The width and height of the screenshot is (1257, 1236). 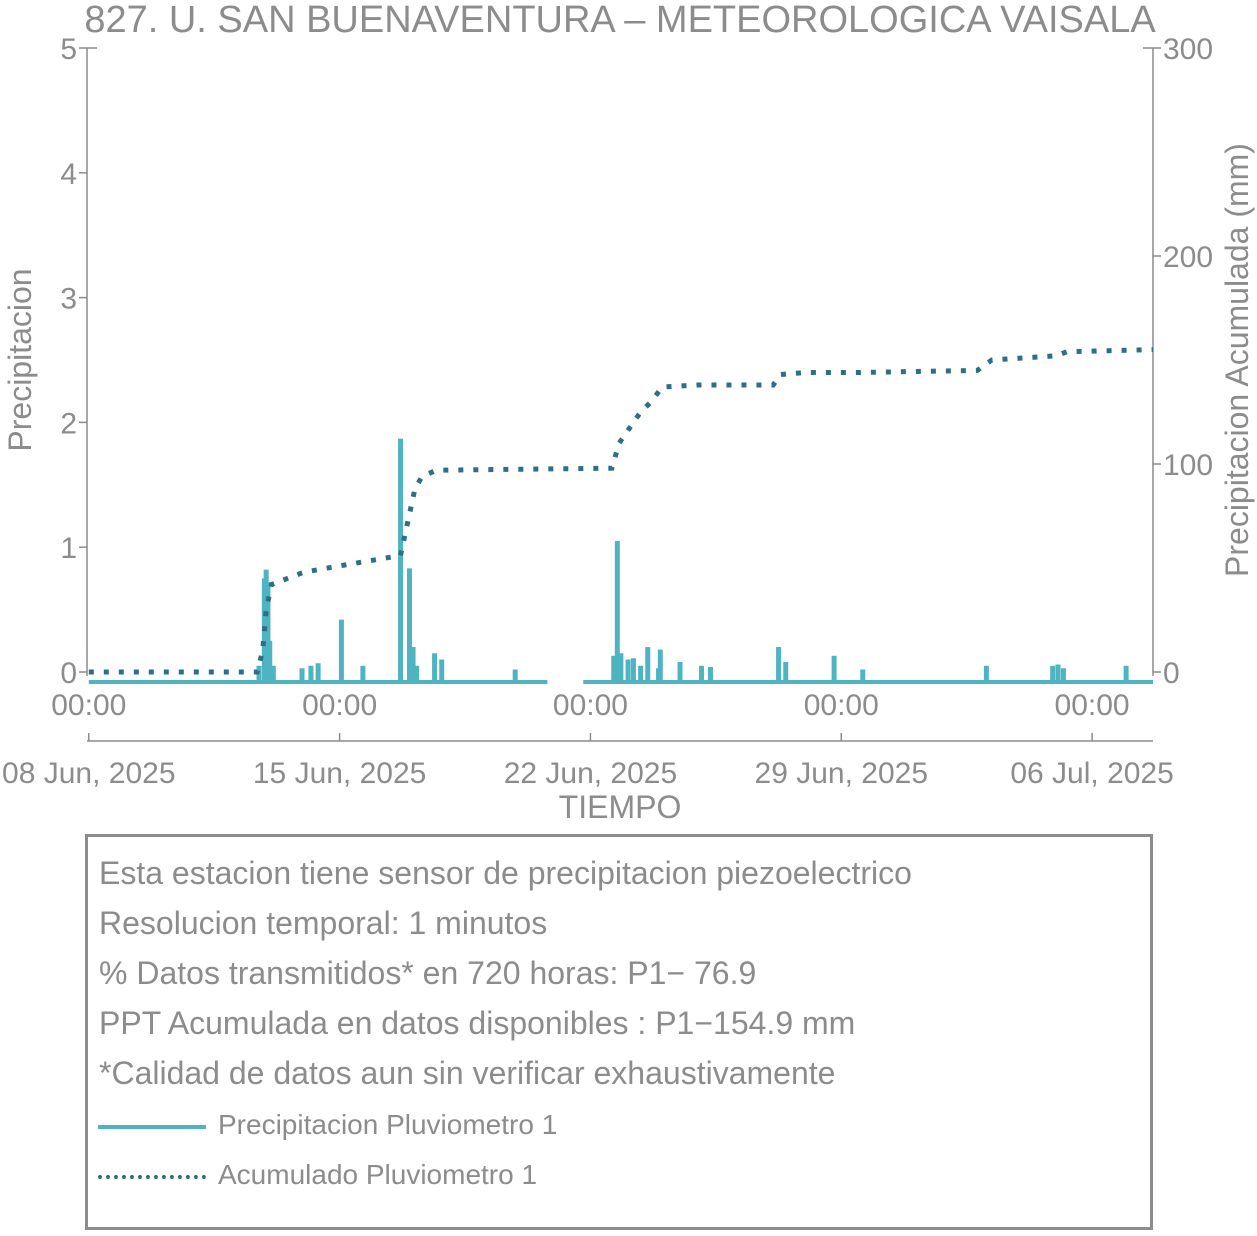 What do you see at coordinates (323, 923) in the screenshot?
I see `info-temporal-resolution: Resolucion temporal: 1 minutos` at bounding box center [323, 923].